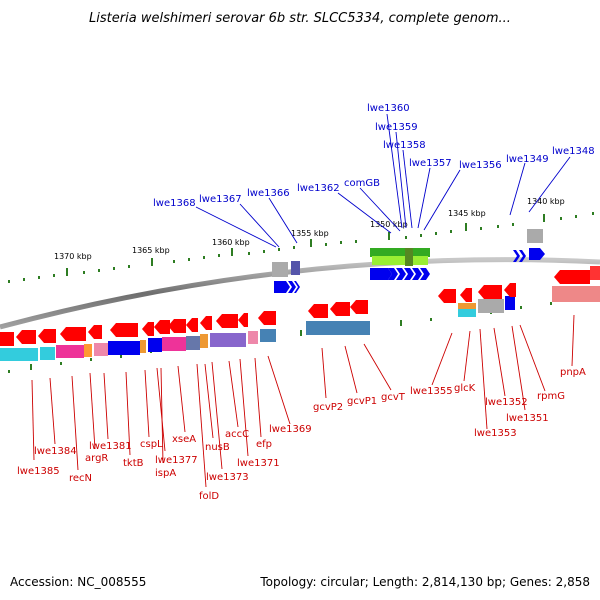  What do you see at coordinates (506, 402) in the screenshot?
I see `gene-label: lwe1352` at bounding box center [506, 402].